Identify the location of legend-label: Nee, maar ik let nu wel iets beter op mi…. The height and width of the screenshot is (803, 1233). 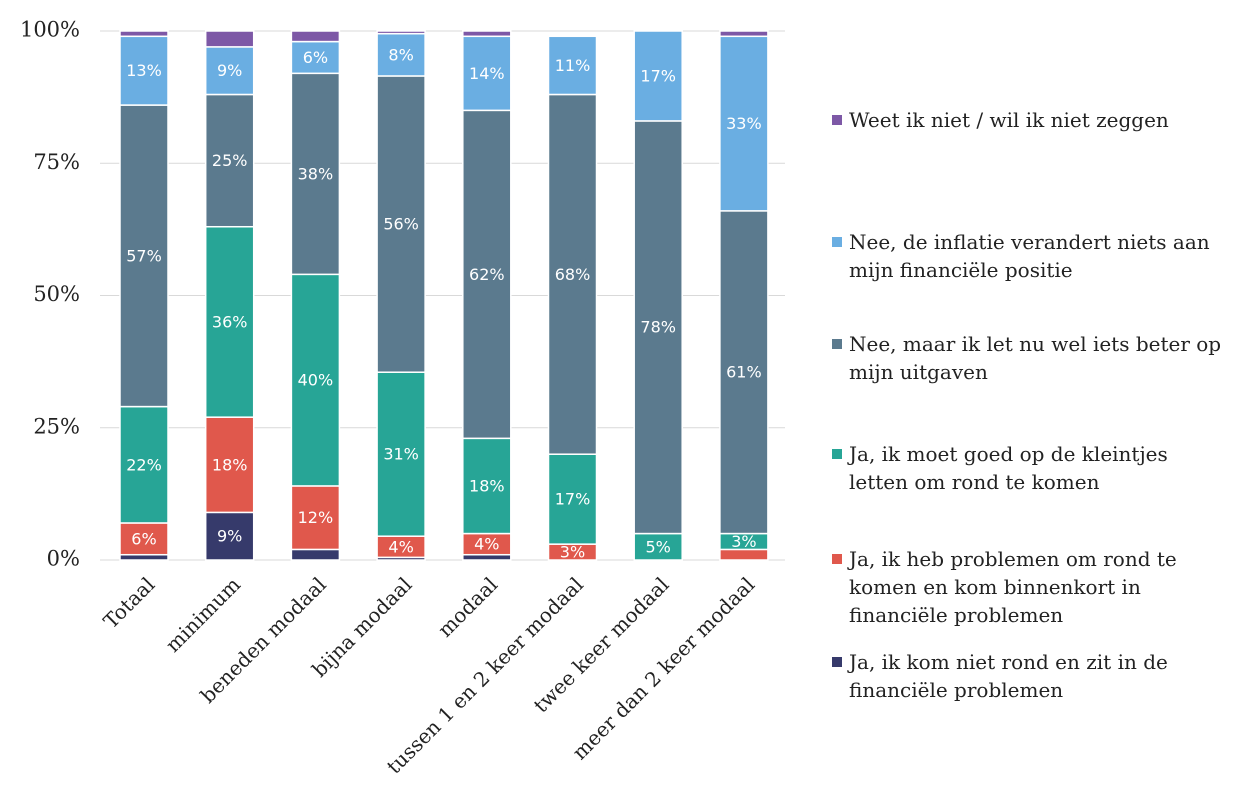
(1035, 358).